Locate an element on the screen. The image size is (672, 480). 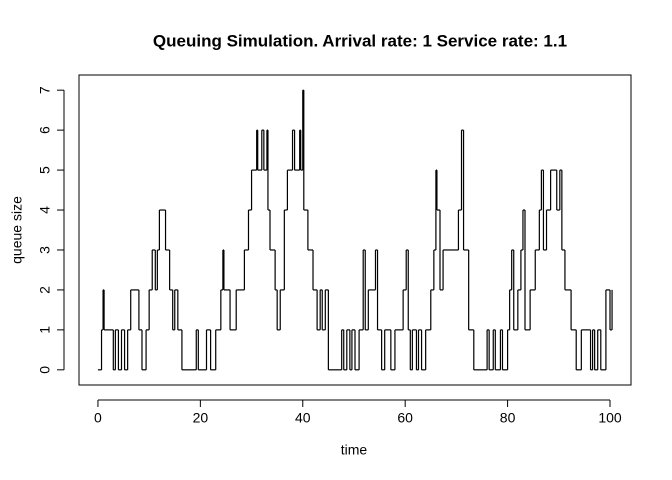
y-tick-label: 3 is located at coordinates (45, 250).